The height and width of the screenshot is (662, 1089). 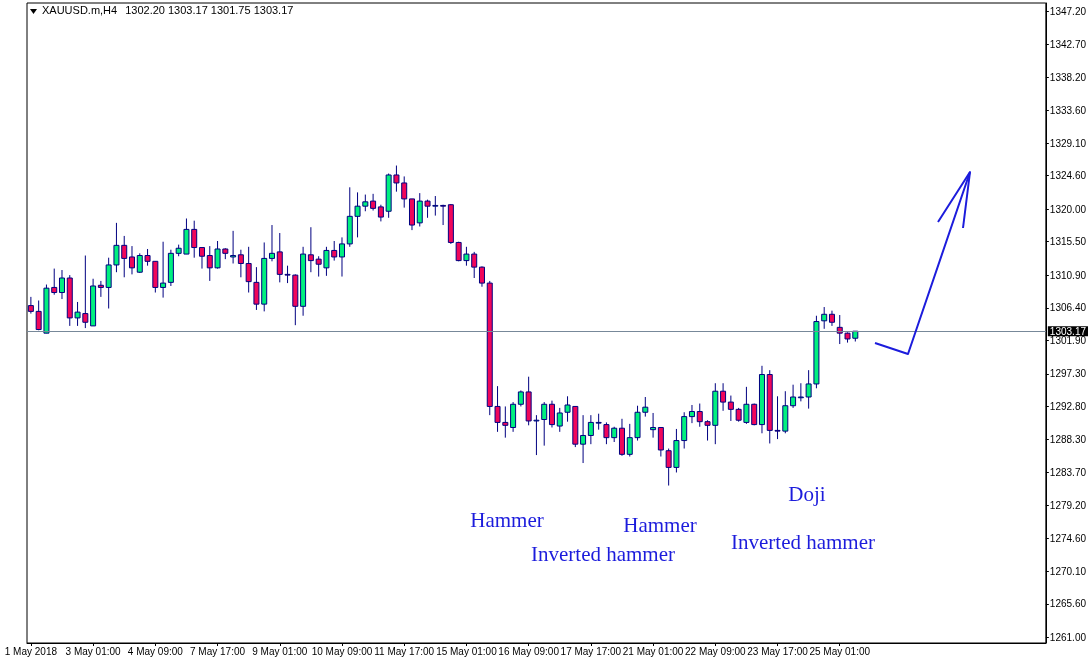 What do you see at coordinates (529, 651) in the screenshot?
I see `x-tick-label: 16 May 09:00` at bounding box center [529, 651].